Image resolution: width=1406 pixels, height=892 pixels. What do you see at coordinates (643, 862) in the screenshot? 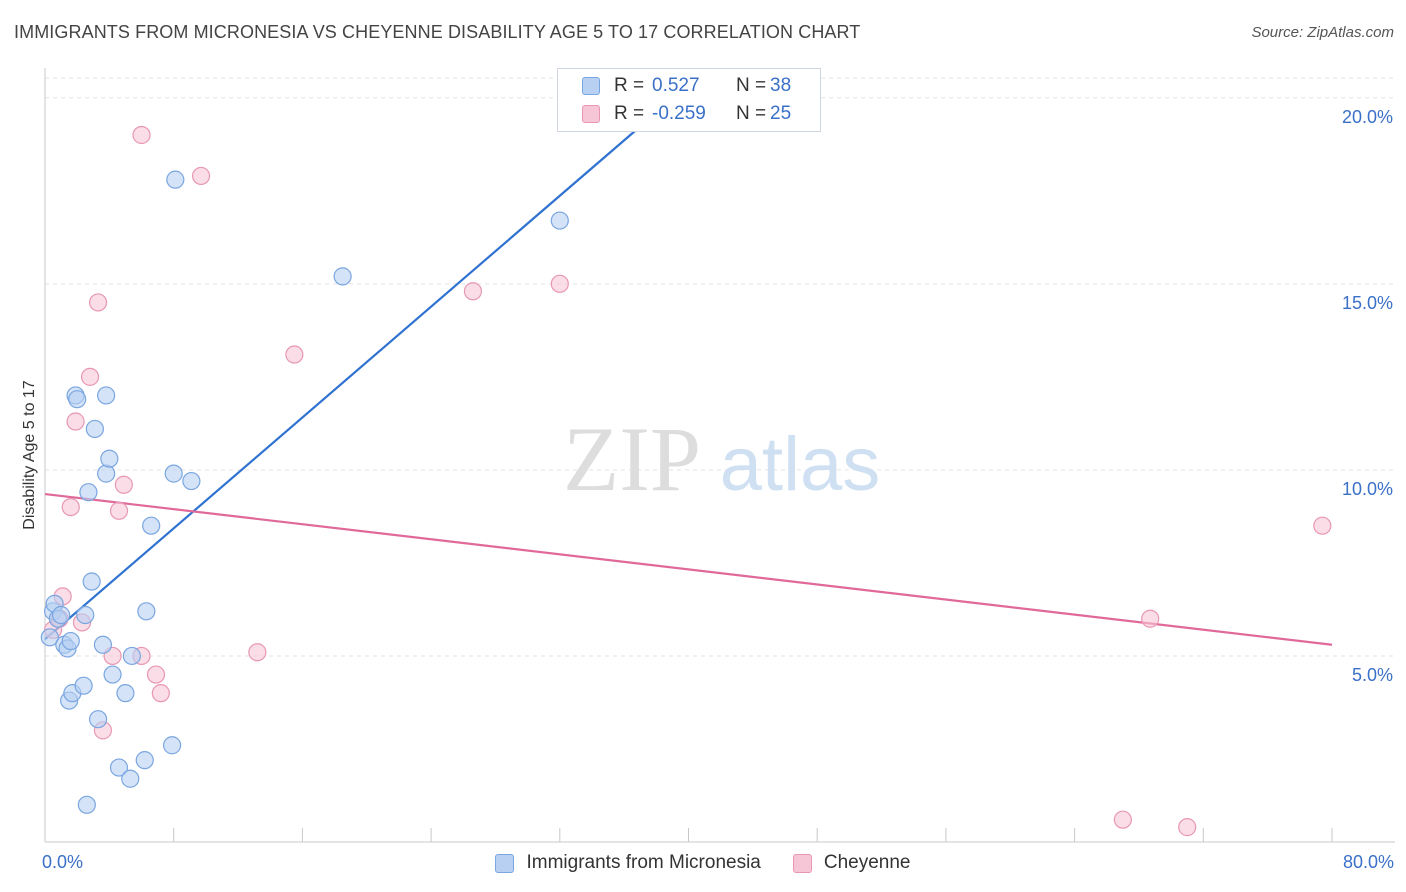
I see `legend-label-micronesia: Immigrants from Micronesia` at bounding box center [643, 862].